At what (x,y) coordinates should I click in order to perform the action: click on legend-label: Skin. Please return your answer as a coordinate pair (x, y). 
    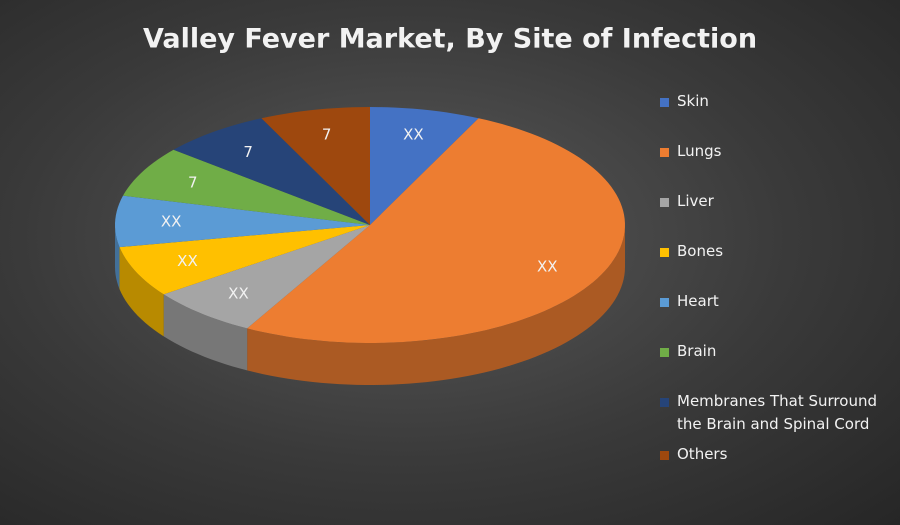
    Looking at the image, I should click on (693, 101).